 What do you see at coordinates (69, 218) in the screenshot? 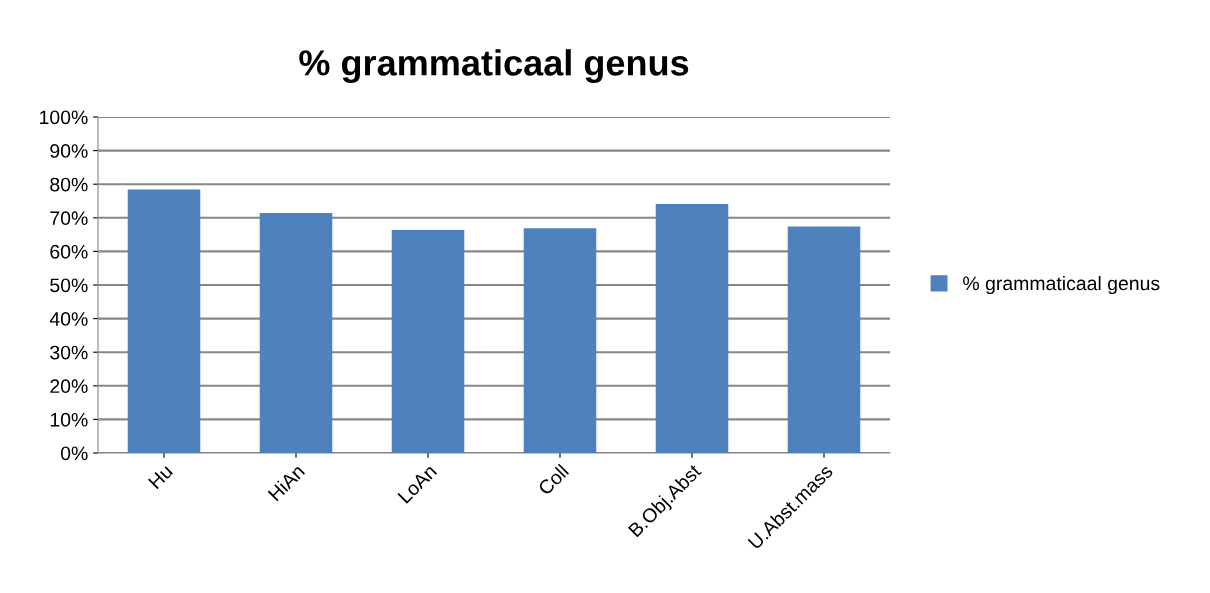
I see `y-tick-label: 70%` at bounding box center [69, 218].